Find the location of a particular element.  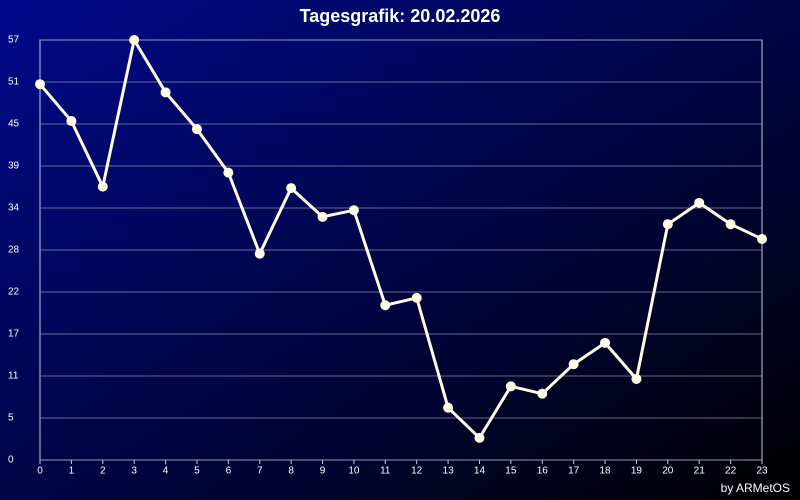

footer: by ARMetOS is located at coordinates (755, 488).